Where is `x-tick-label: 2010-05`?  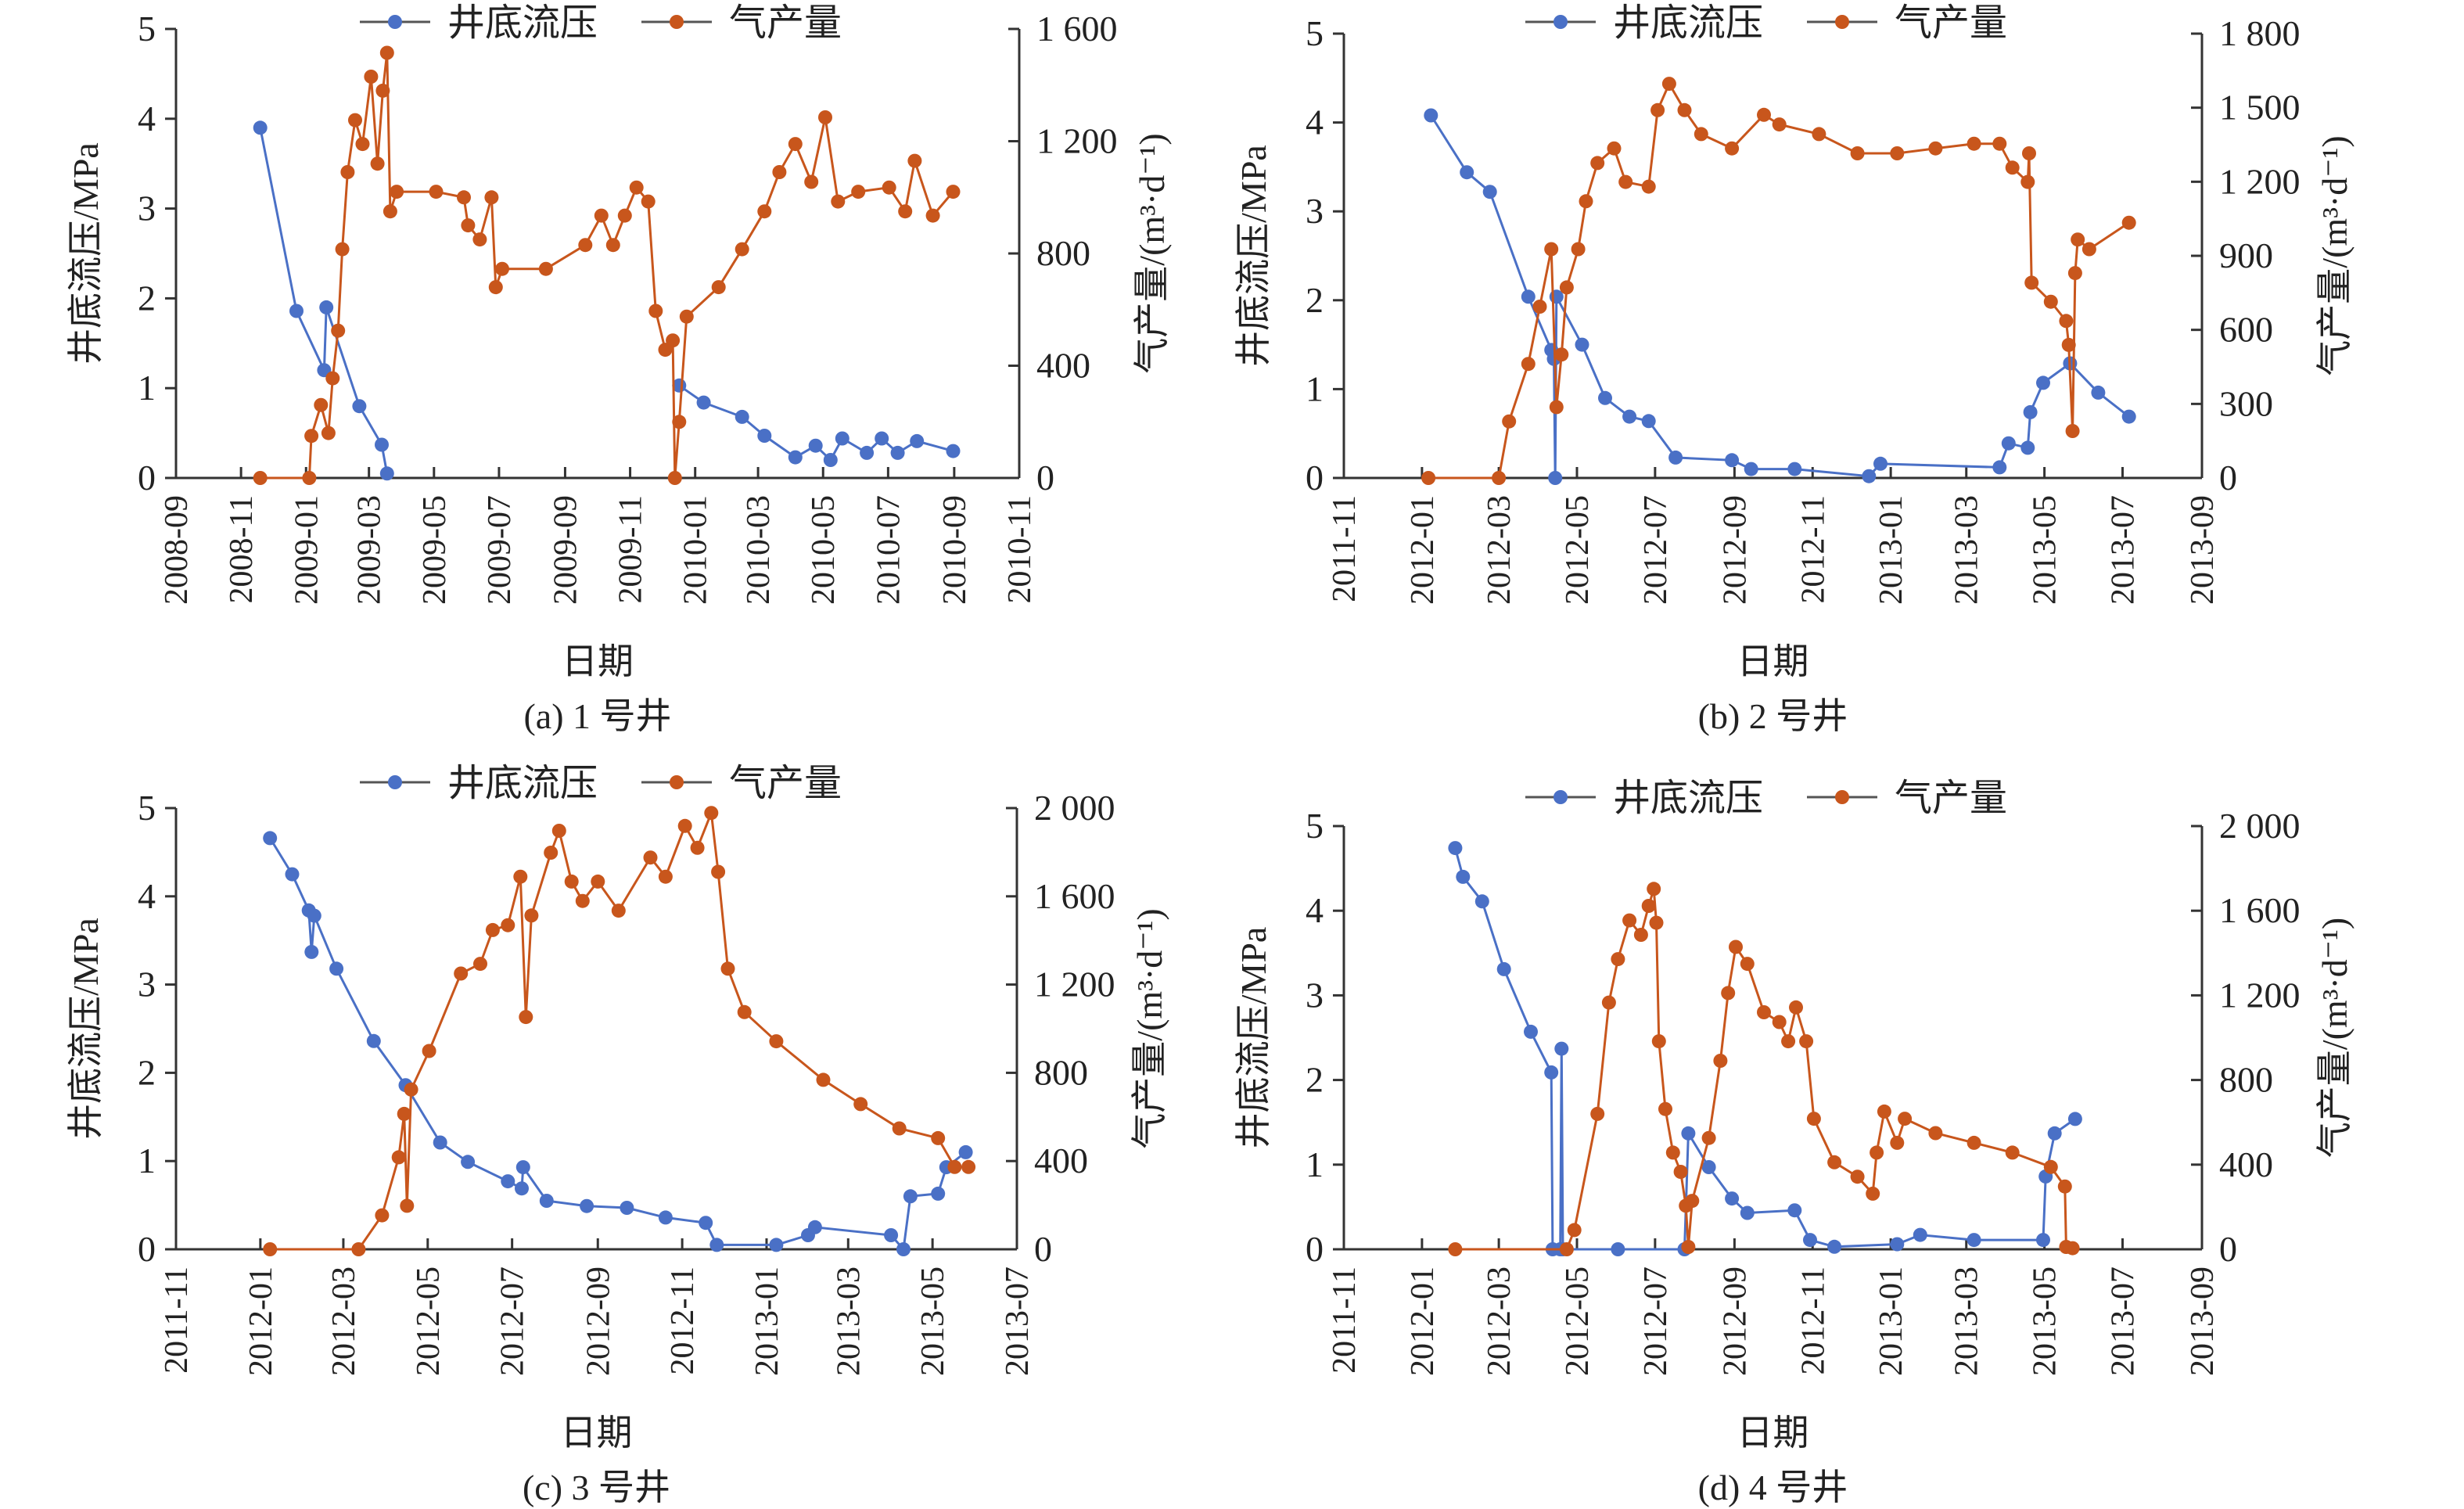
x-tick-label: 2010-05 is located at coordinates (824, 550).